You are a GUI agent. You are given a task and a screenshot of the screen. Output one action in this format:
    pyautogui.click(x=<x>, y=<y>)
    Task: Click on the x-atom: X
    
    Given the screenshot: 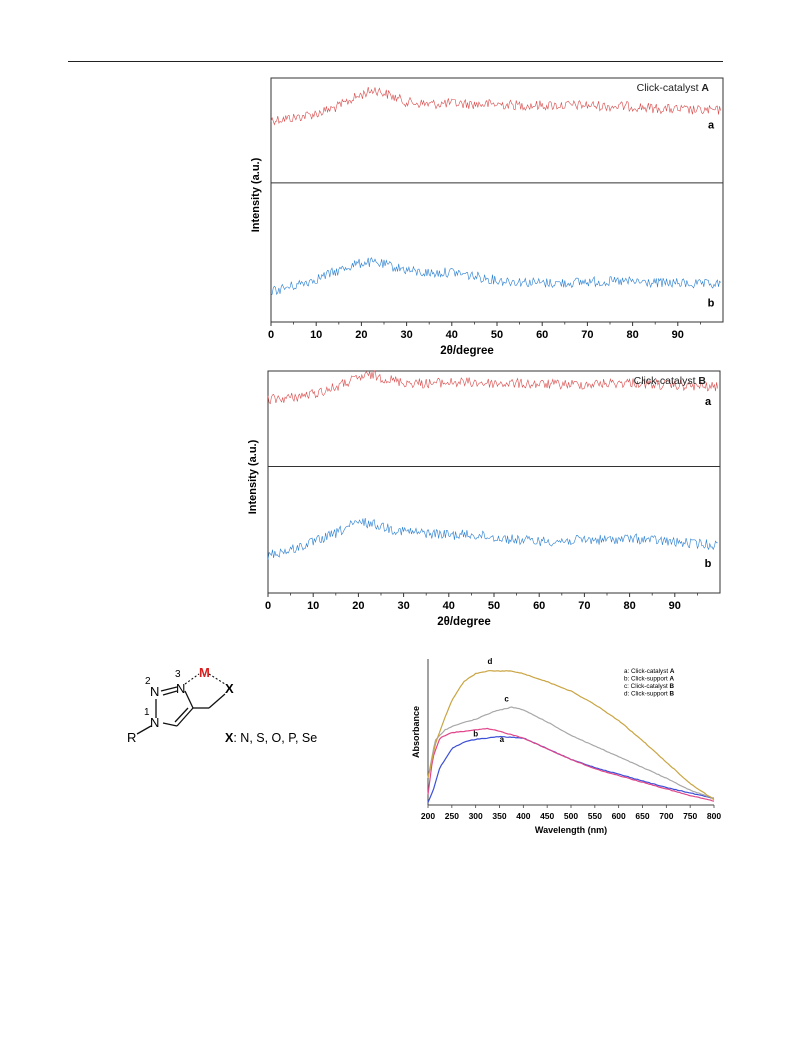 What is the action you would take?
    pyautogui.click(x=229, y=688)
    